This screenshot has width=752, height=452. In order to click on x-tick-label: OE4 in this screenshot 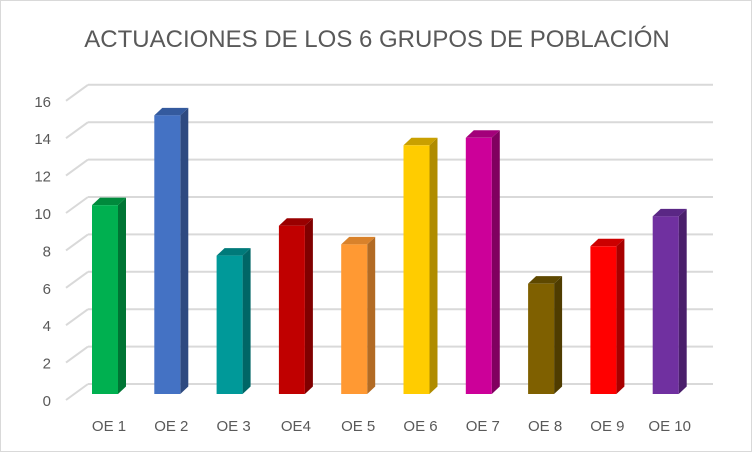, I will do `click(296, 426)`.